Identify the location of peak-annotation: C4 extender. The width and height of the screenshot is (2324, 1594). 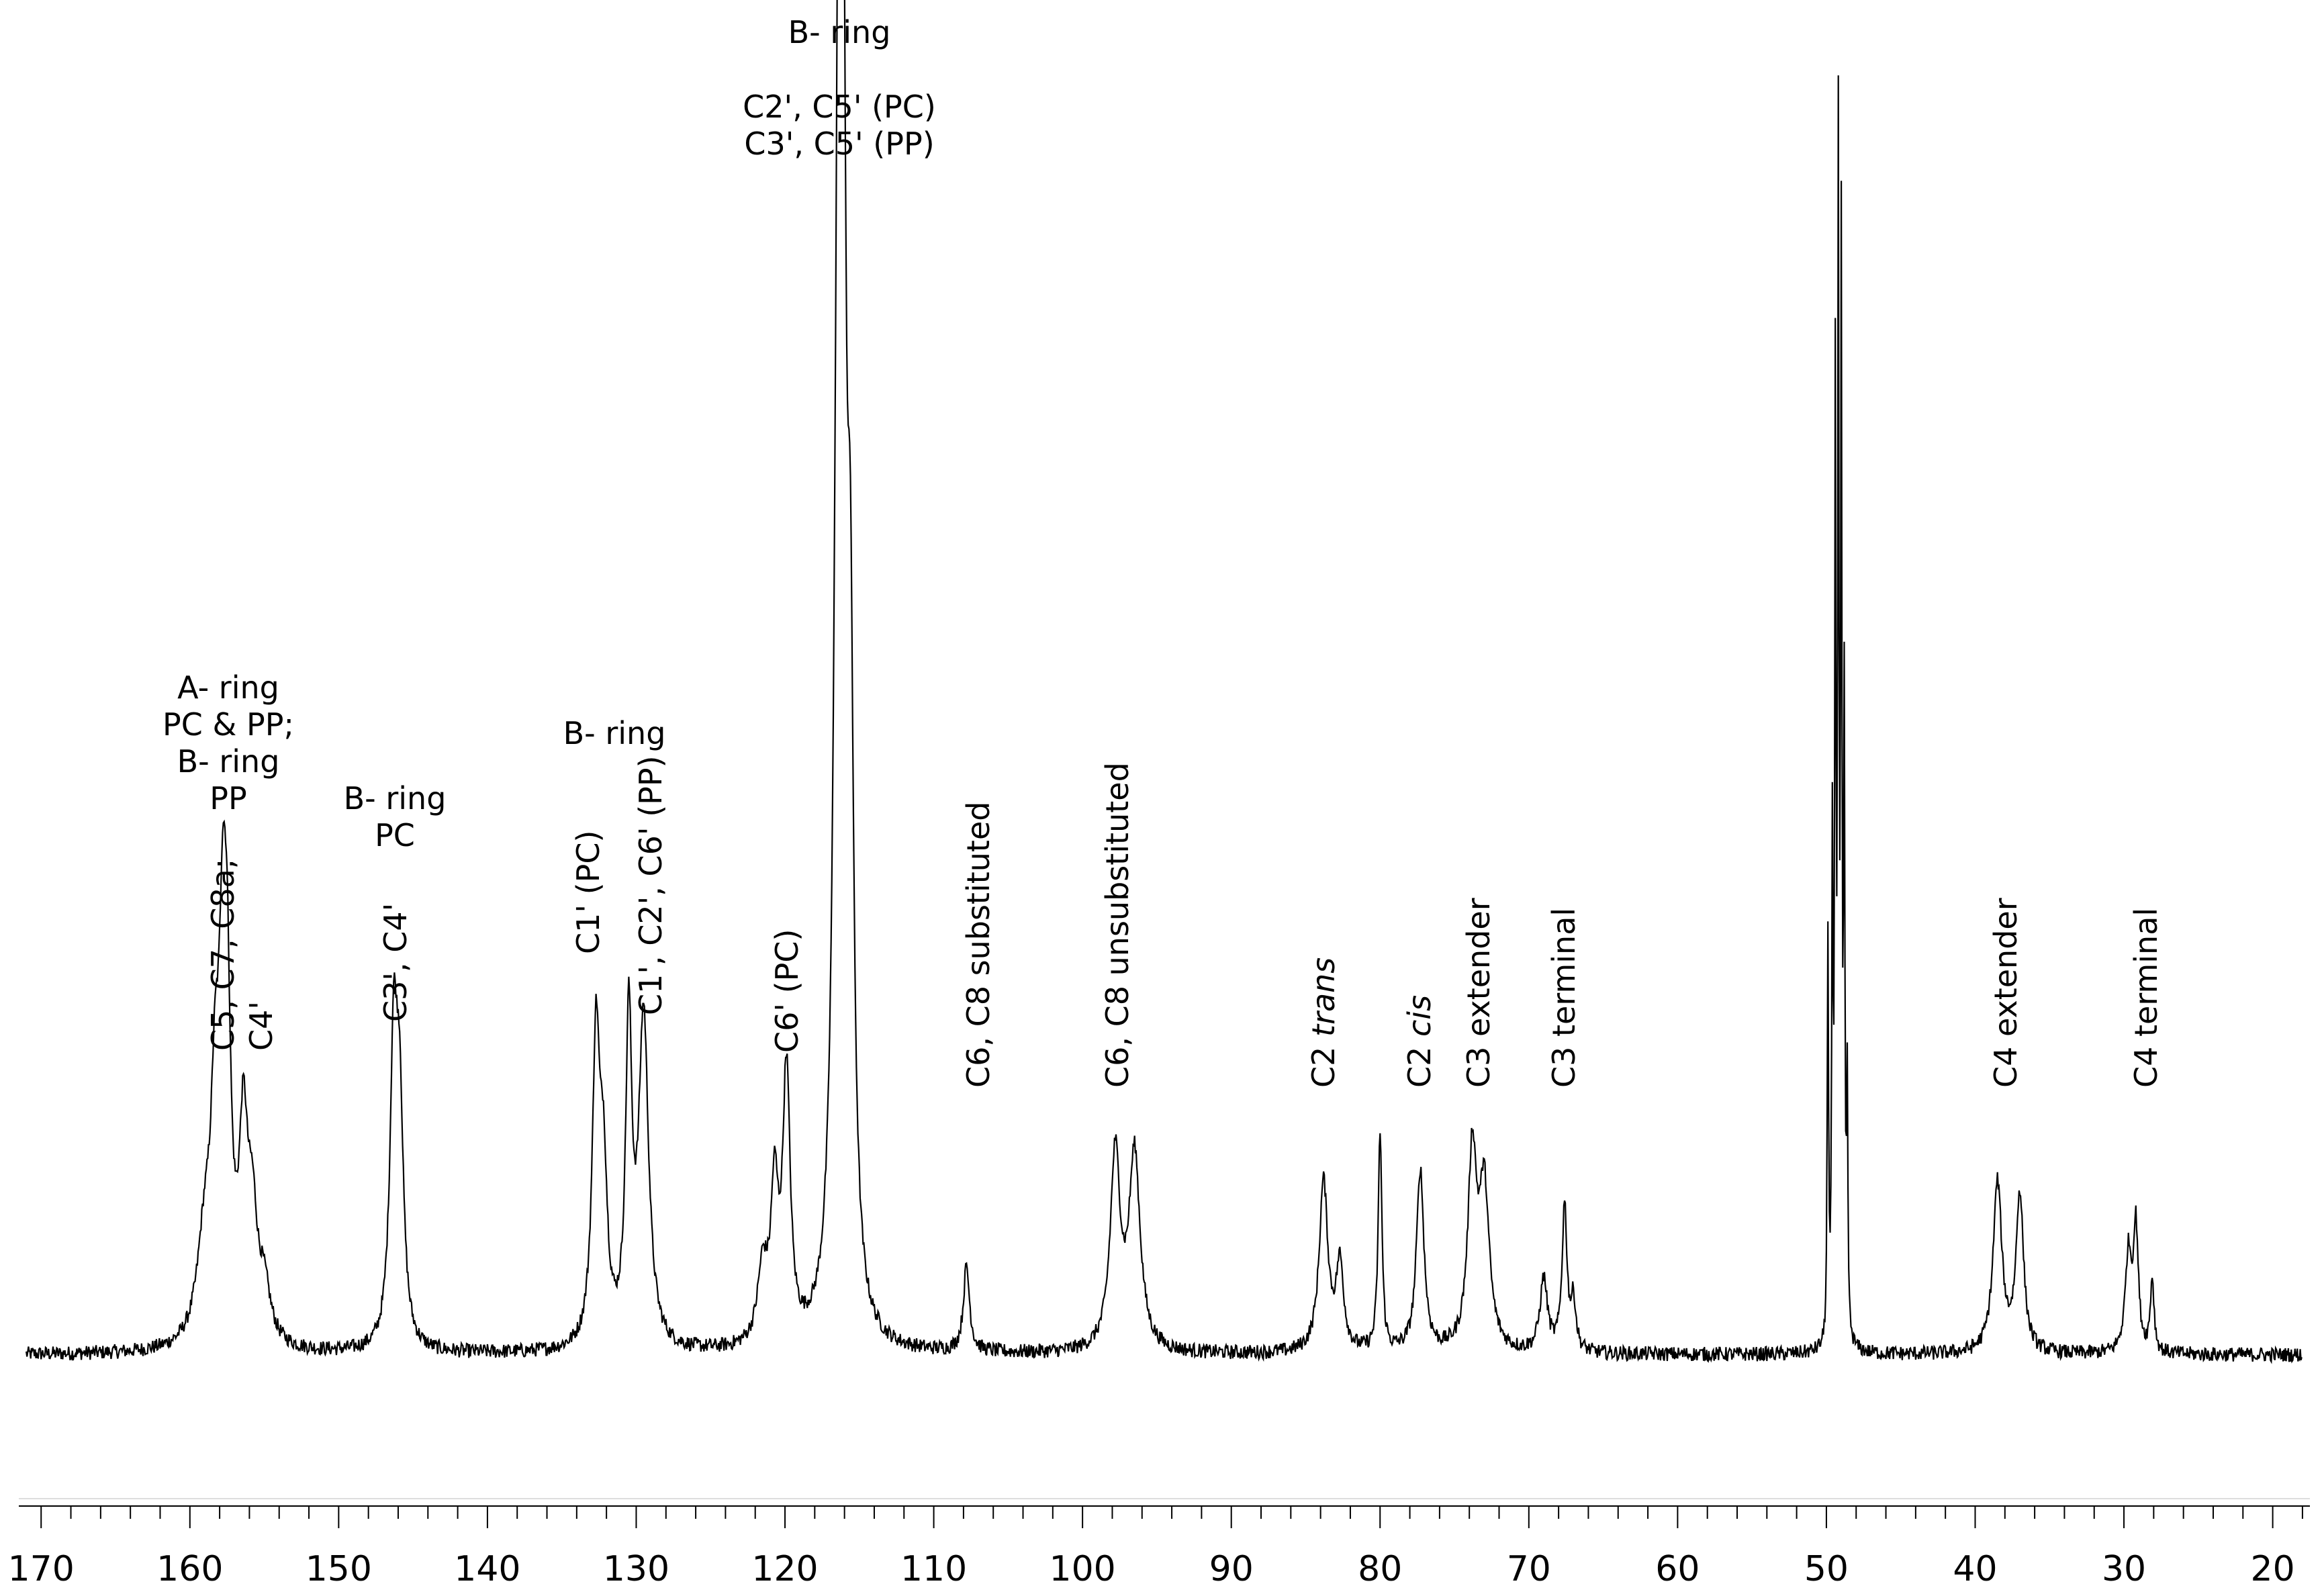
(2006, 993).